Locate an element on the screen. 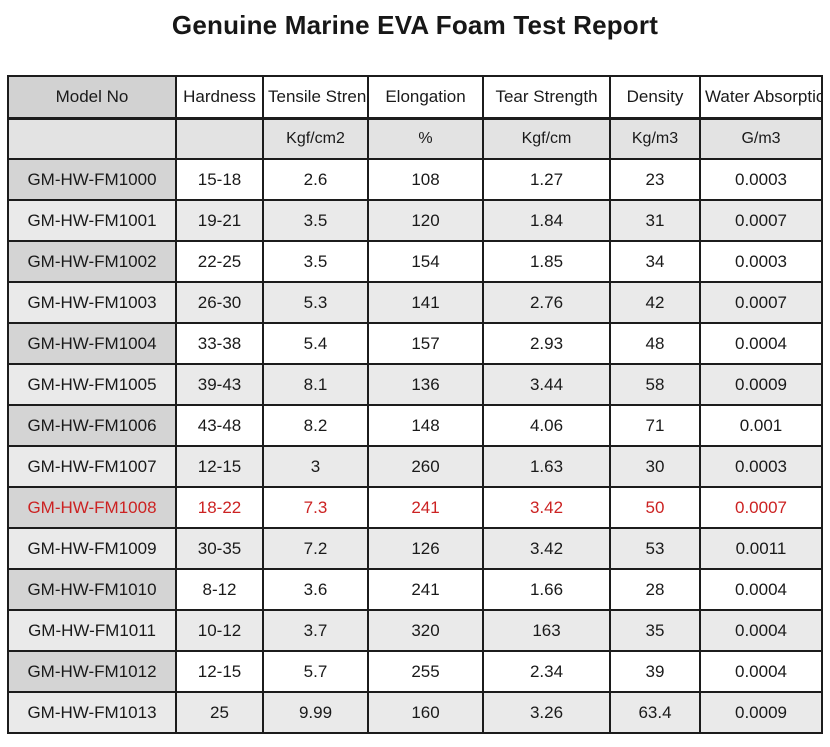 The image size is (830, 747). column-header-tensile-strength: Tensile Strength is located at coordinates (315, 97).